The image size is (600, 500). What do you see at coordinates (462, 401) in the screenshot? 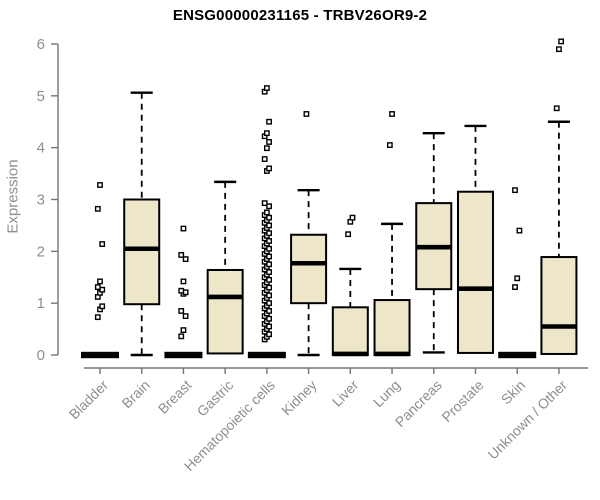
I see `x-tick-label: Prostate` at bounding box center [462, 401].